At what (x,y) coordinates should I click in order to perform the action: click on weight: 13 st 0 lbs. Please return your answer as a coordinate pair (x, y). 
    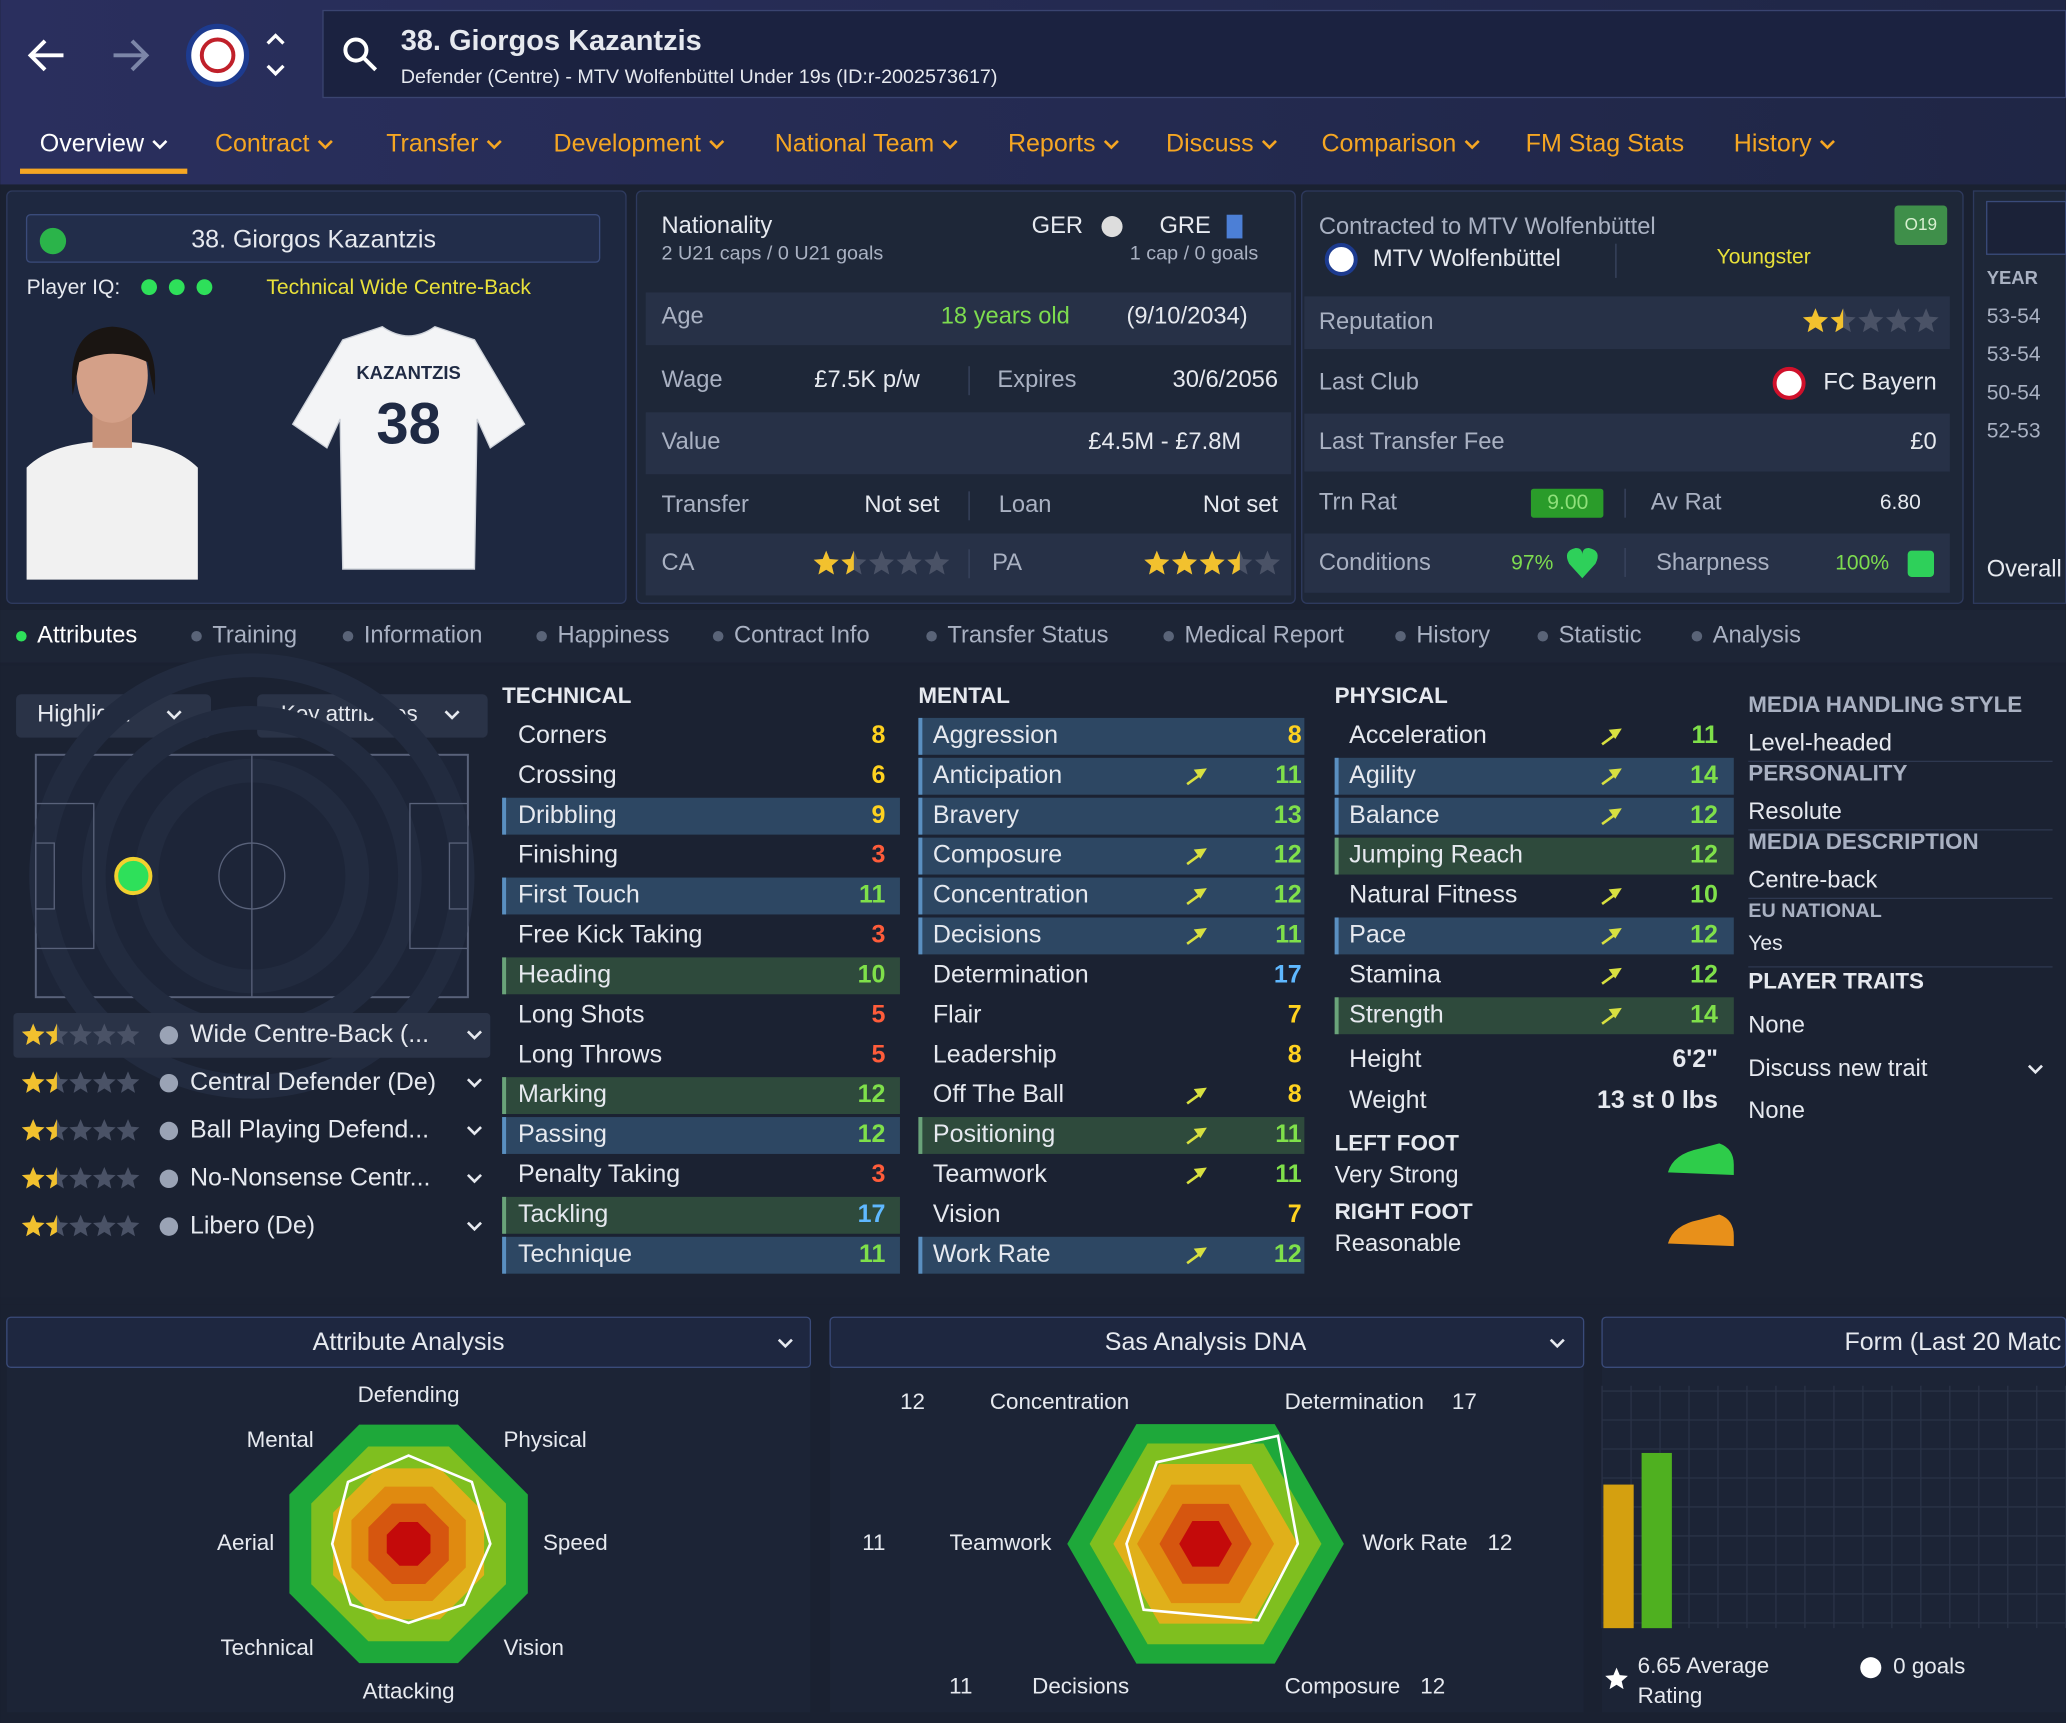
    Looking at the image, I should click on (1657, 1100).